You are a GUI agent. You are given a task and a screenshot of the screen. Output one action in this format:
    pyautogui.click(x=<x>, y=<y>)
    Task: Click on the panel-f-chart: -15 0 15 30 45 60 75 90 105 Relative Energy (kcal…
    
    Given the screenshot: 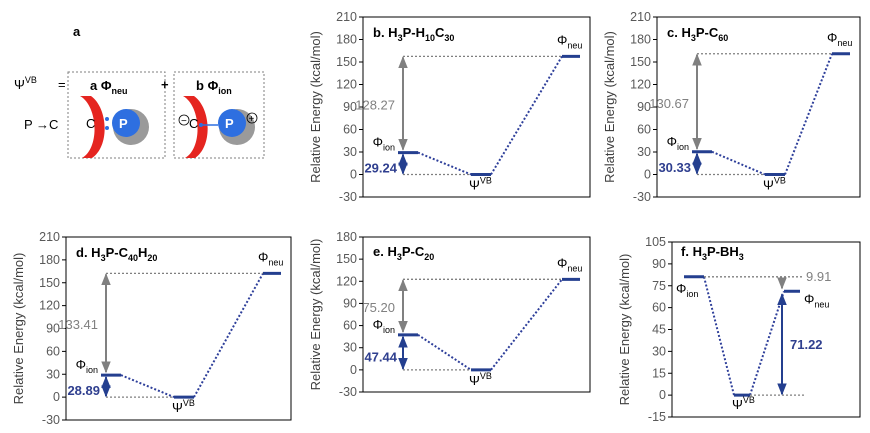 What is the action you would take?
    pyautogui.click(x=739, y=329)
    